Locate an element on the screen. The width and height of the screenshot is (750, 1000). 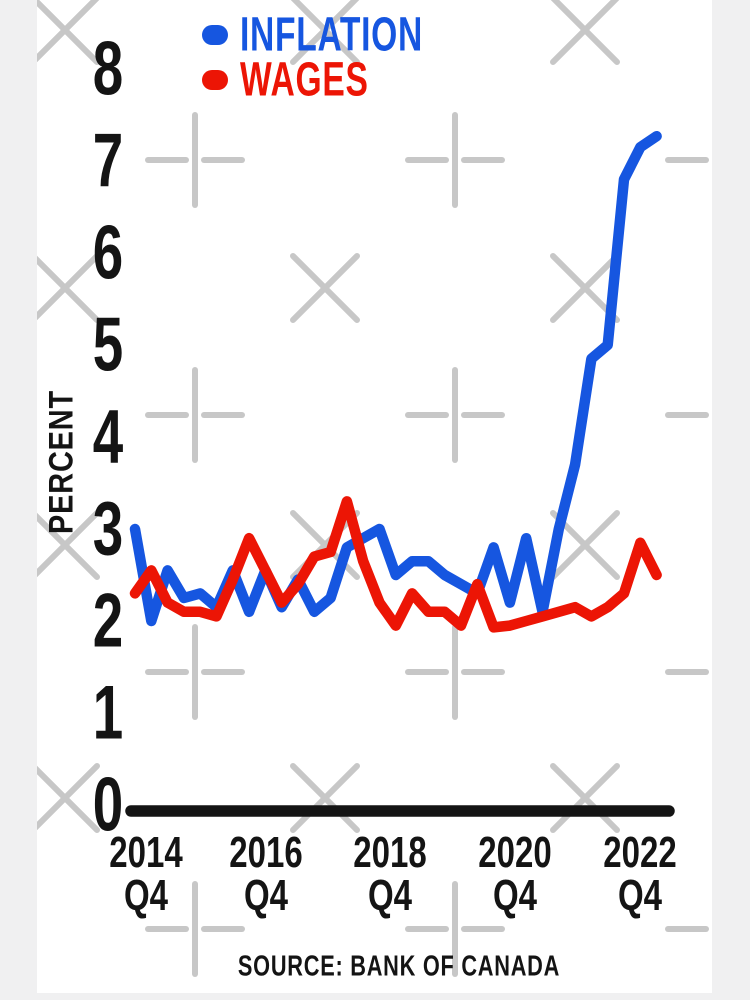
wages-line is located at coordinates (395, 564).